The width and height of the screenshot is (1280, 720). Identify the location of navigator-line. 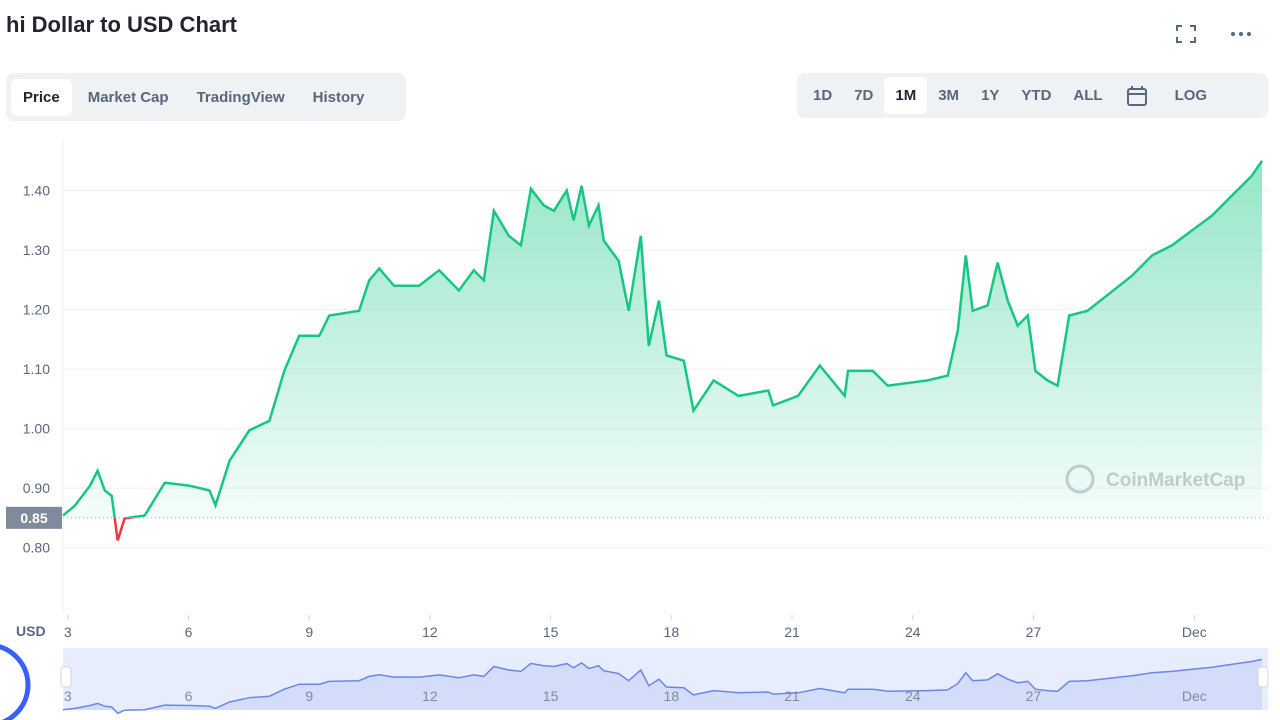
(662, 686).